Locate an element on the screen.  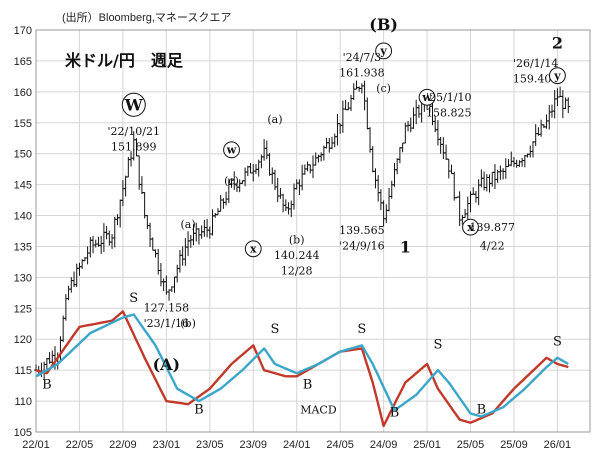
source-note: (出所）Bloomberg,マネースクエア is located at coordinates (146, 17).